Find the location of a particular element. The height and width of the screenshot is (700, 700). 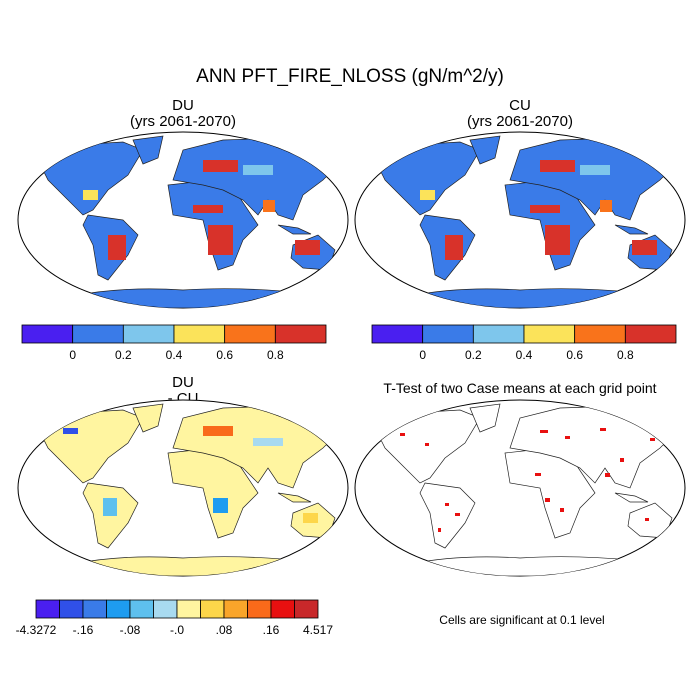

colorbar-label: 4.517 is located at coordinates (318, 630).